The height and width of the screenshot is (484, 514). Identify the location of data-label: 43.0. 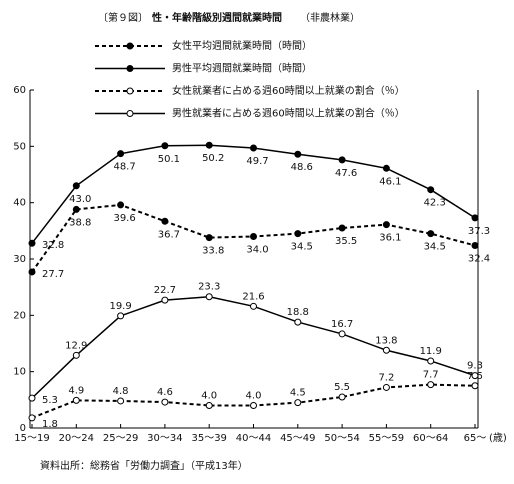
(80, 199).